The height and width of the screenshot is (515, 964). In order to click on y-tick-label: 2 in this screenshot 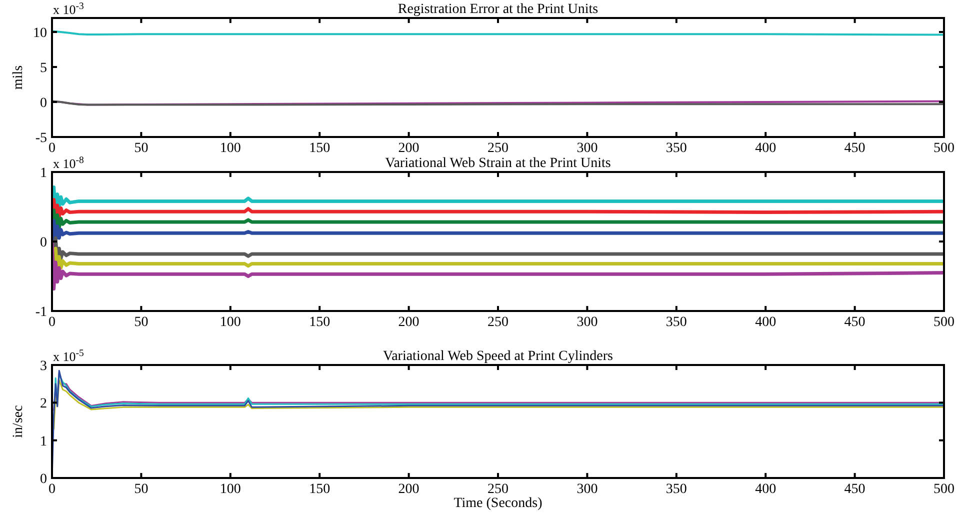, I will do `click(43, 404)`.